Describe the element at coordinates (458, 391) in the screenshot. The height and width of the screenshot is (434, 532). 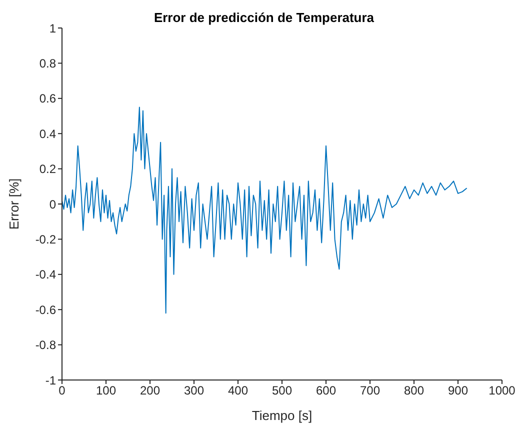
I see `x-tick-label: 900` at that location.